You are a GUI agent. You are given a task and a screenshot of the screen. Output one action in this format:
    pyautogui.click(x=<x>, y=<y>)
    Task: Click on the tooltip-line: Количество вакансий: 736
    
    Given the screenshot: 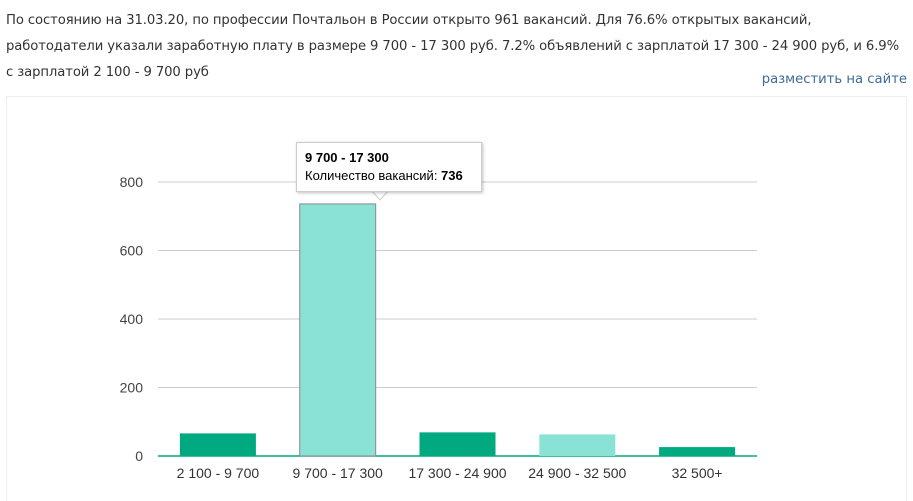 What is the action you would take?
    pyautogui.click(x=389, y=176)
    